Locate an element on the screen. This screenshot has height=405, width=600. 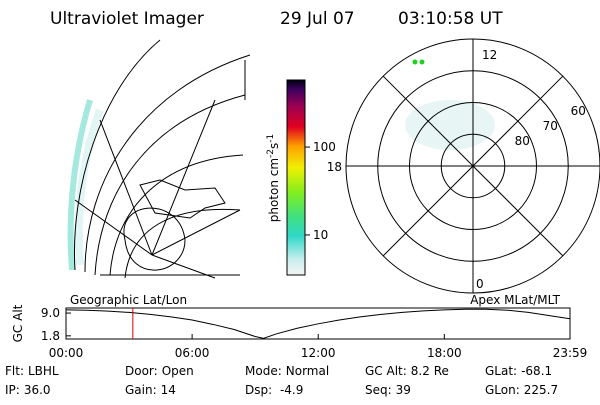
status-label: Seq: is located at coordinates (378, 390).